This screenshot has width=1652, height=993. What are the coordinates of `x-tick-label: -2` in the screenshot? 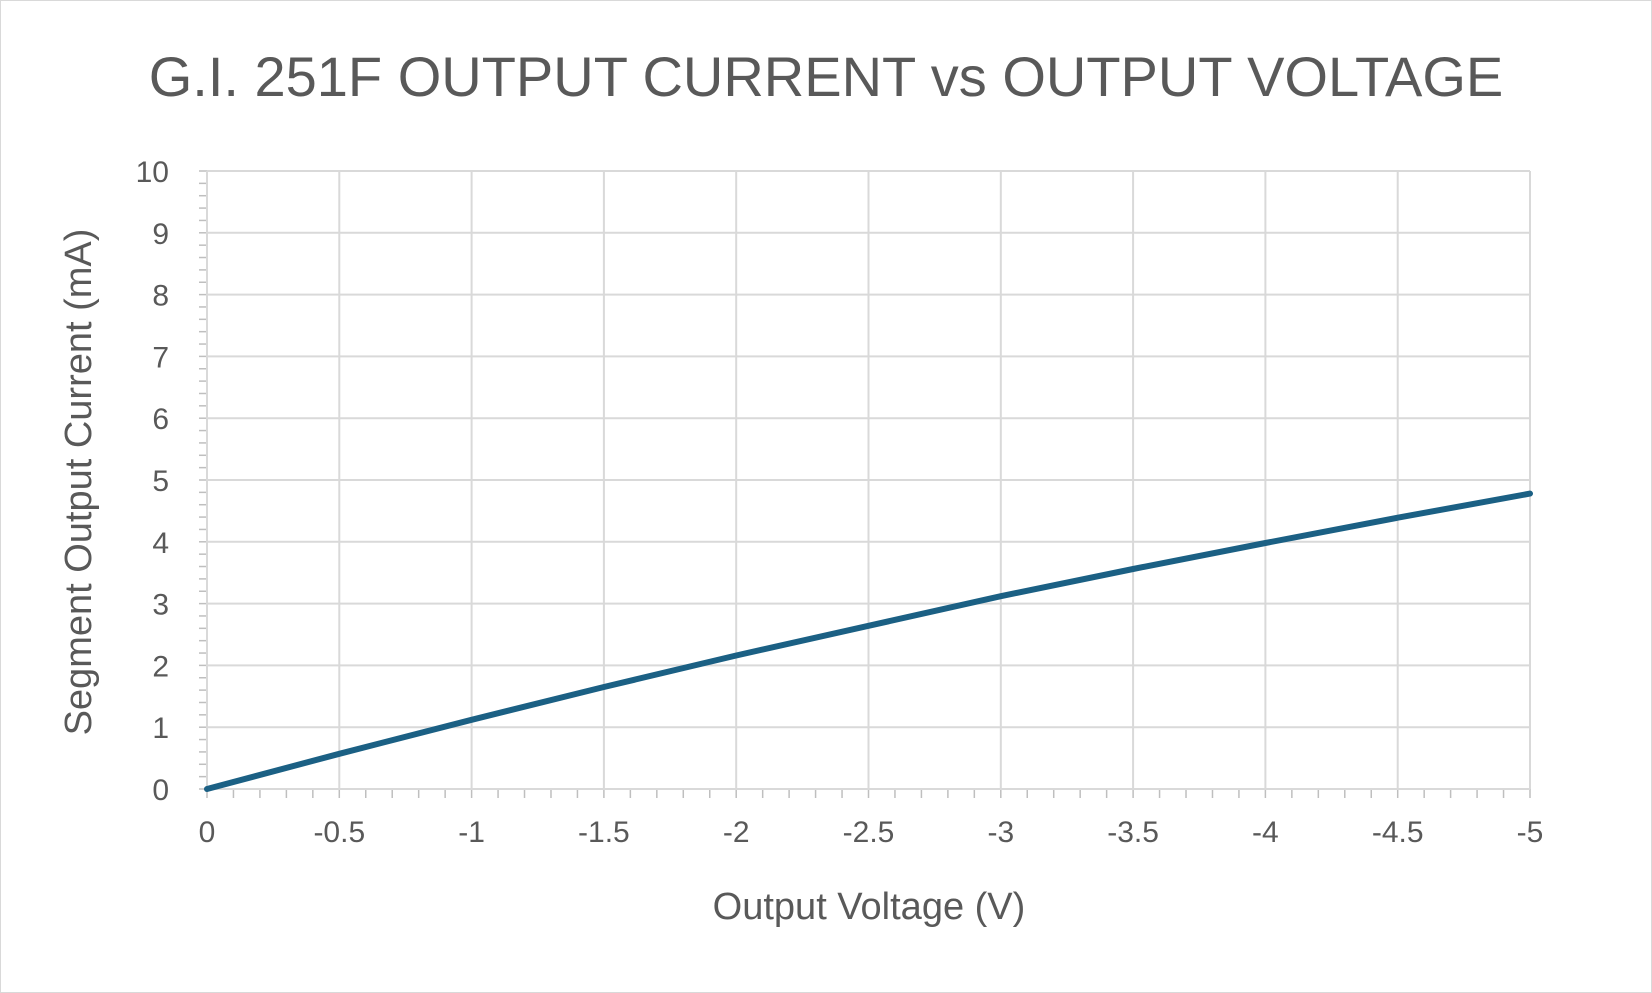 It's located at (736, 832).